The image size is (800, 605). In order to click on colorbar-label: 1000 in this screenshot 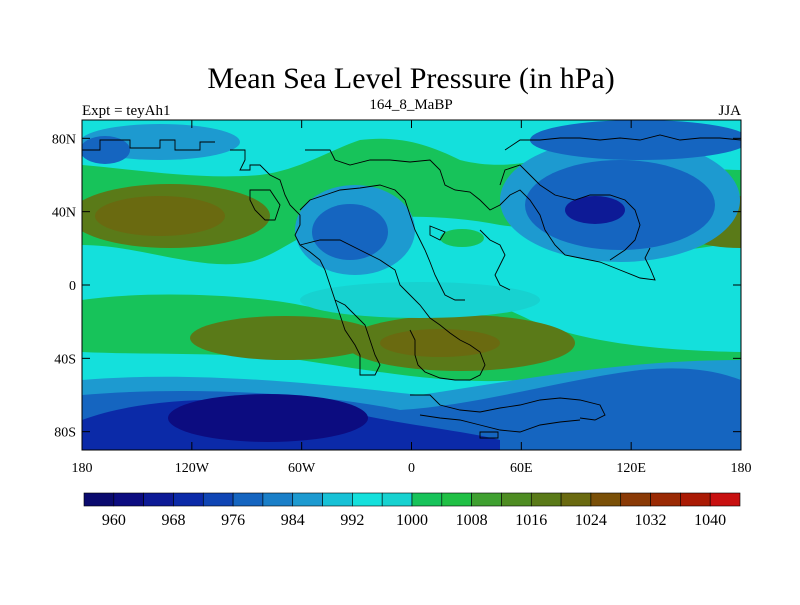, I will do `click(412, 520)`.